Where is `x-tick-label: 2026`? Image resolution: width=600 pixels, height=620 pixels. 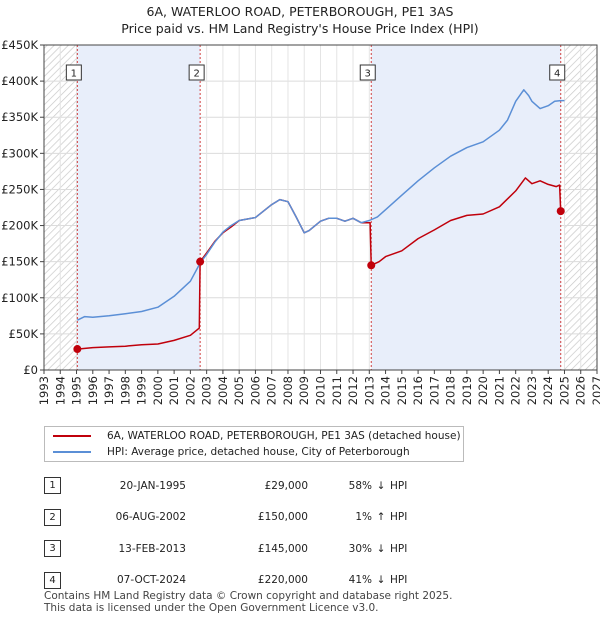 x-tick-label: 2026 is located at coordinates (581, 390).